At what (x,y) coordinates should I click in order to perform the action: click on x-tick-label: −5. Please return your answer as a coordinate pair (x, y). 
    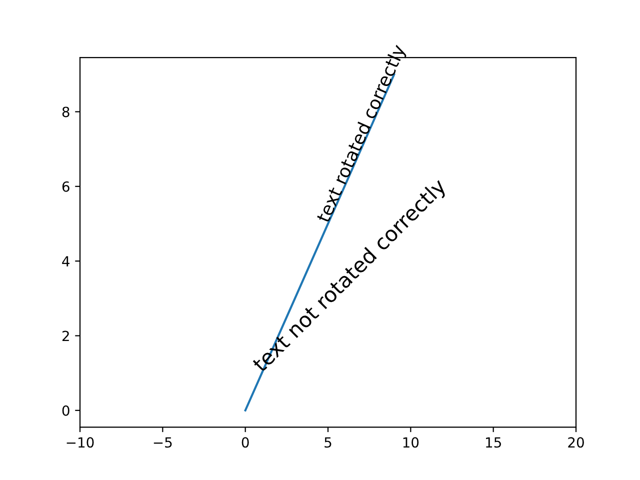
    Looking at the image, I should click on (163, 442).